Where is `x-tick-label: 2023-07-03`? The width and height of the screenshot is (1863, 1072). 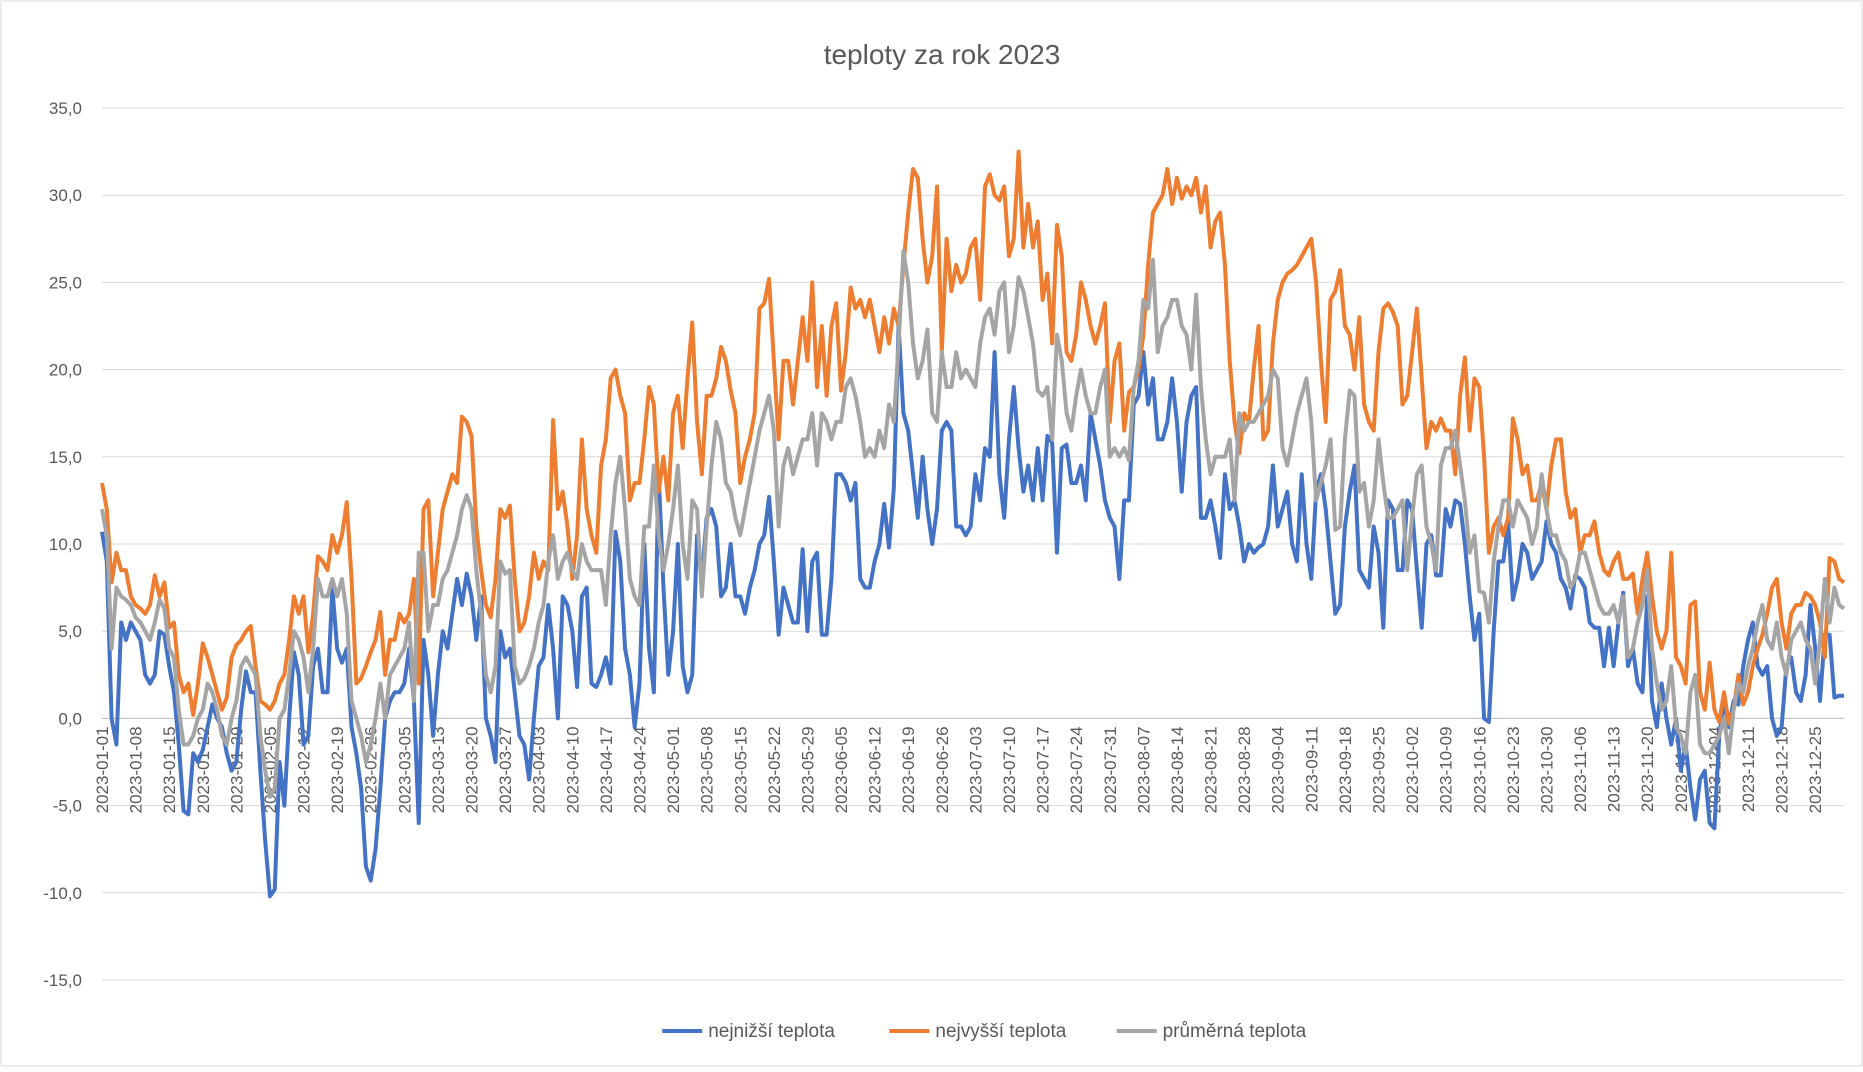 x-tick-label: 2023-07-03 is located at coordinates (975, 769).